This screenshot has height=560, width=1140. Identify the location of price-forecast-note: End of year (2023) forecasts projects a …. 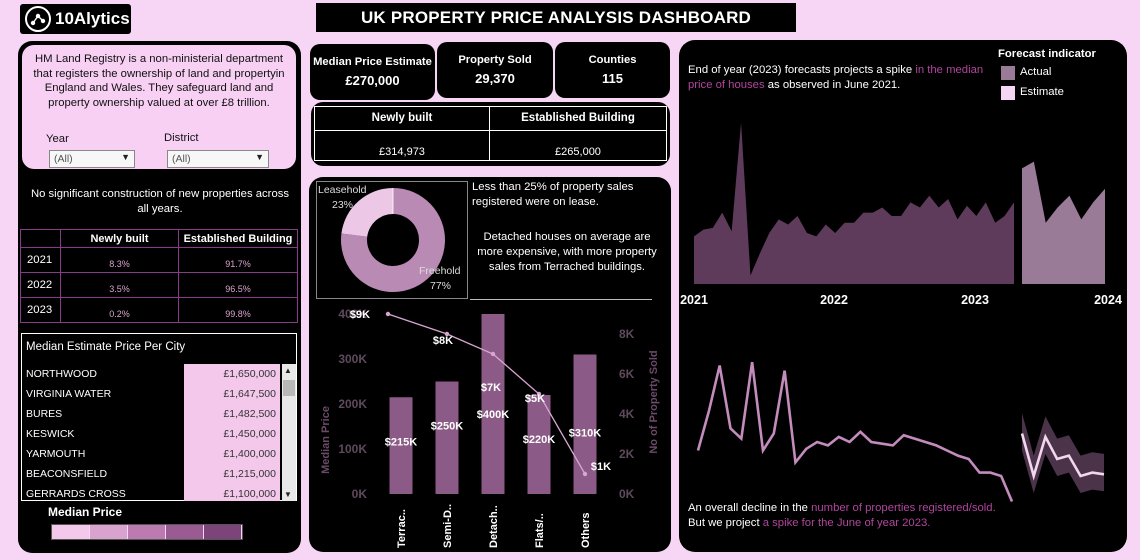
(848, 78).